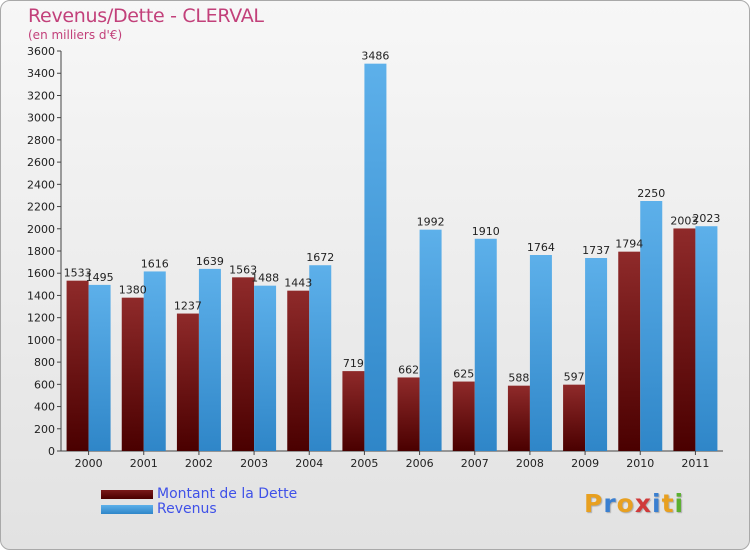 This screenshot has height=550, width=750. Describe the element at coordinates (44, 384) in the screenshot. I see `y-tick-label: 600` at that location.